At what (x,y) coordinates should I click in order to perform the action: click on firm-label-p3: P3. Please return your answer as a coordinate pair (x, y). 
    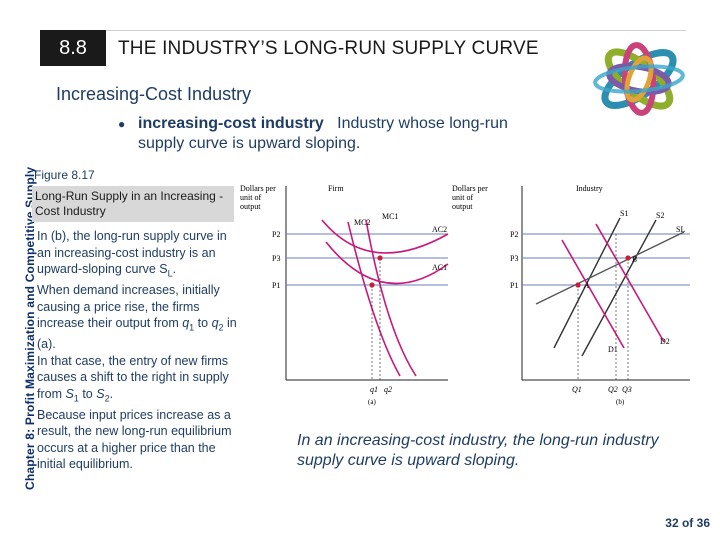
    Looking at the image, I should click on (276, 258).